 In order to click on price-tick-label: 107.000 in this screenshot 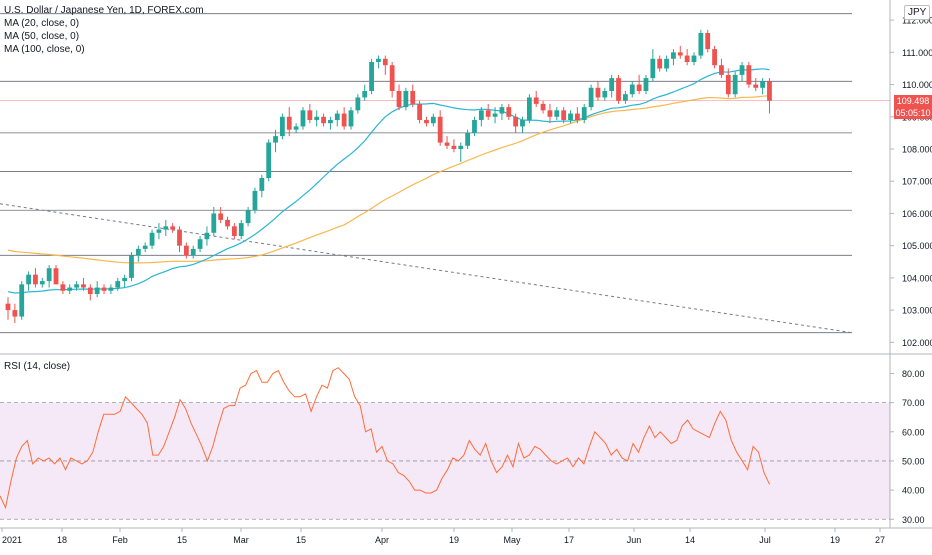, I will do `click(917, 182)`.